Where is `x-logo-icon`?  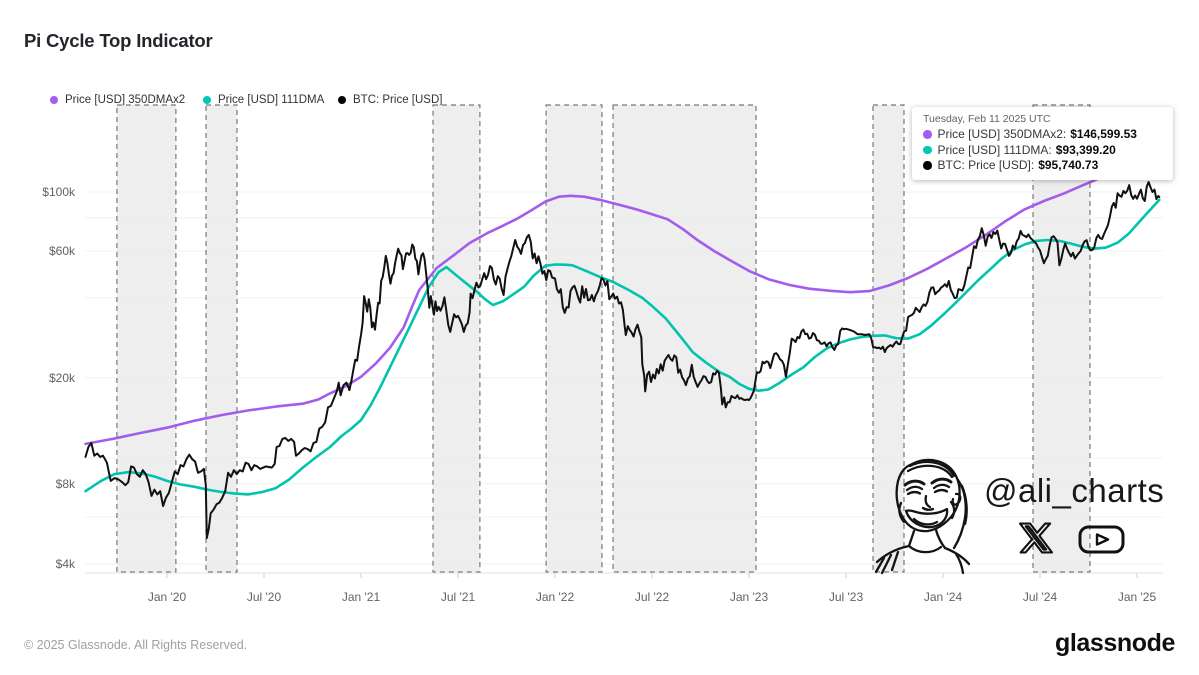
x-logo-icon is located at coordinates (1036, 538).